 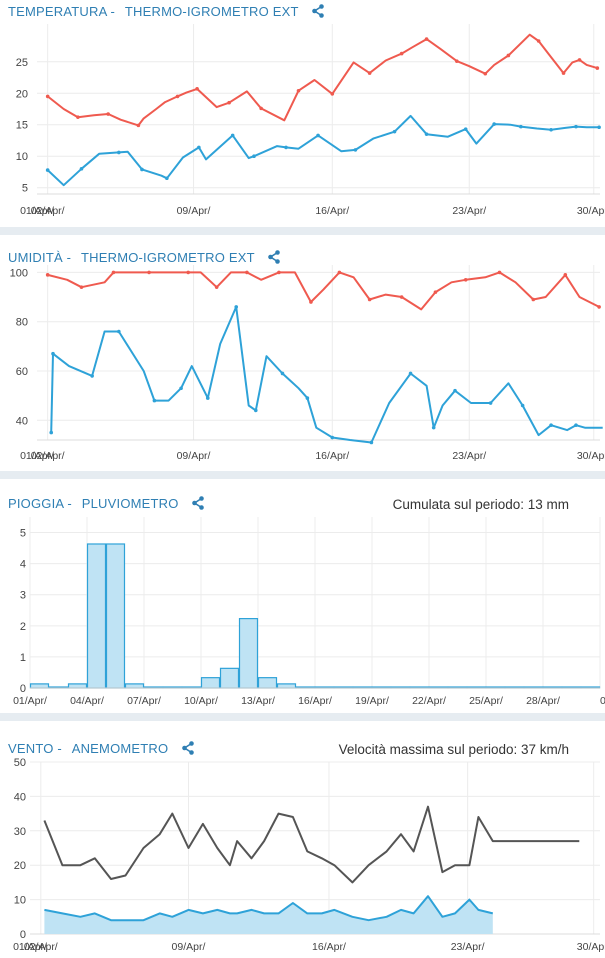 What do you see at coordinates (480, 504) in the screenshot?
I see `rain-summary: Cumulata sul periodo: 13 mm` at bounding box center [480, 504].